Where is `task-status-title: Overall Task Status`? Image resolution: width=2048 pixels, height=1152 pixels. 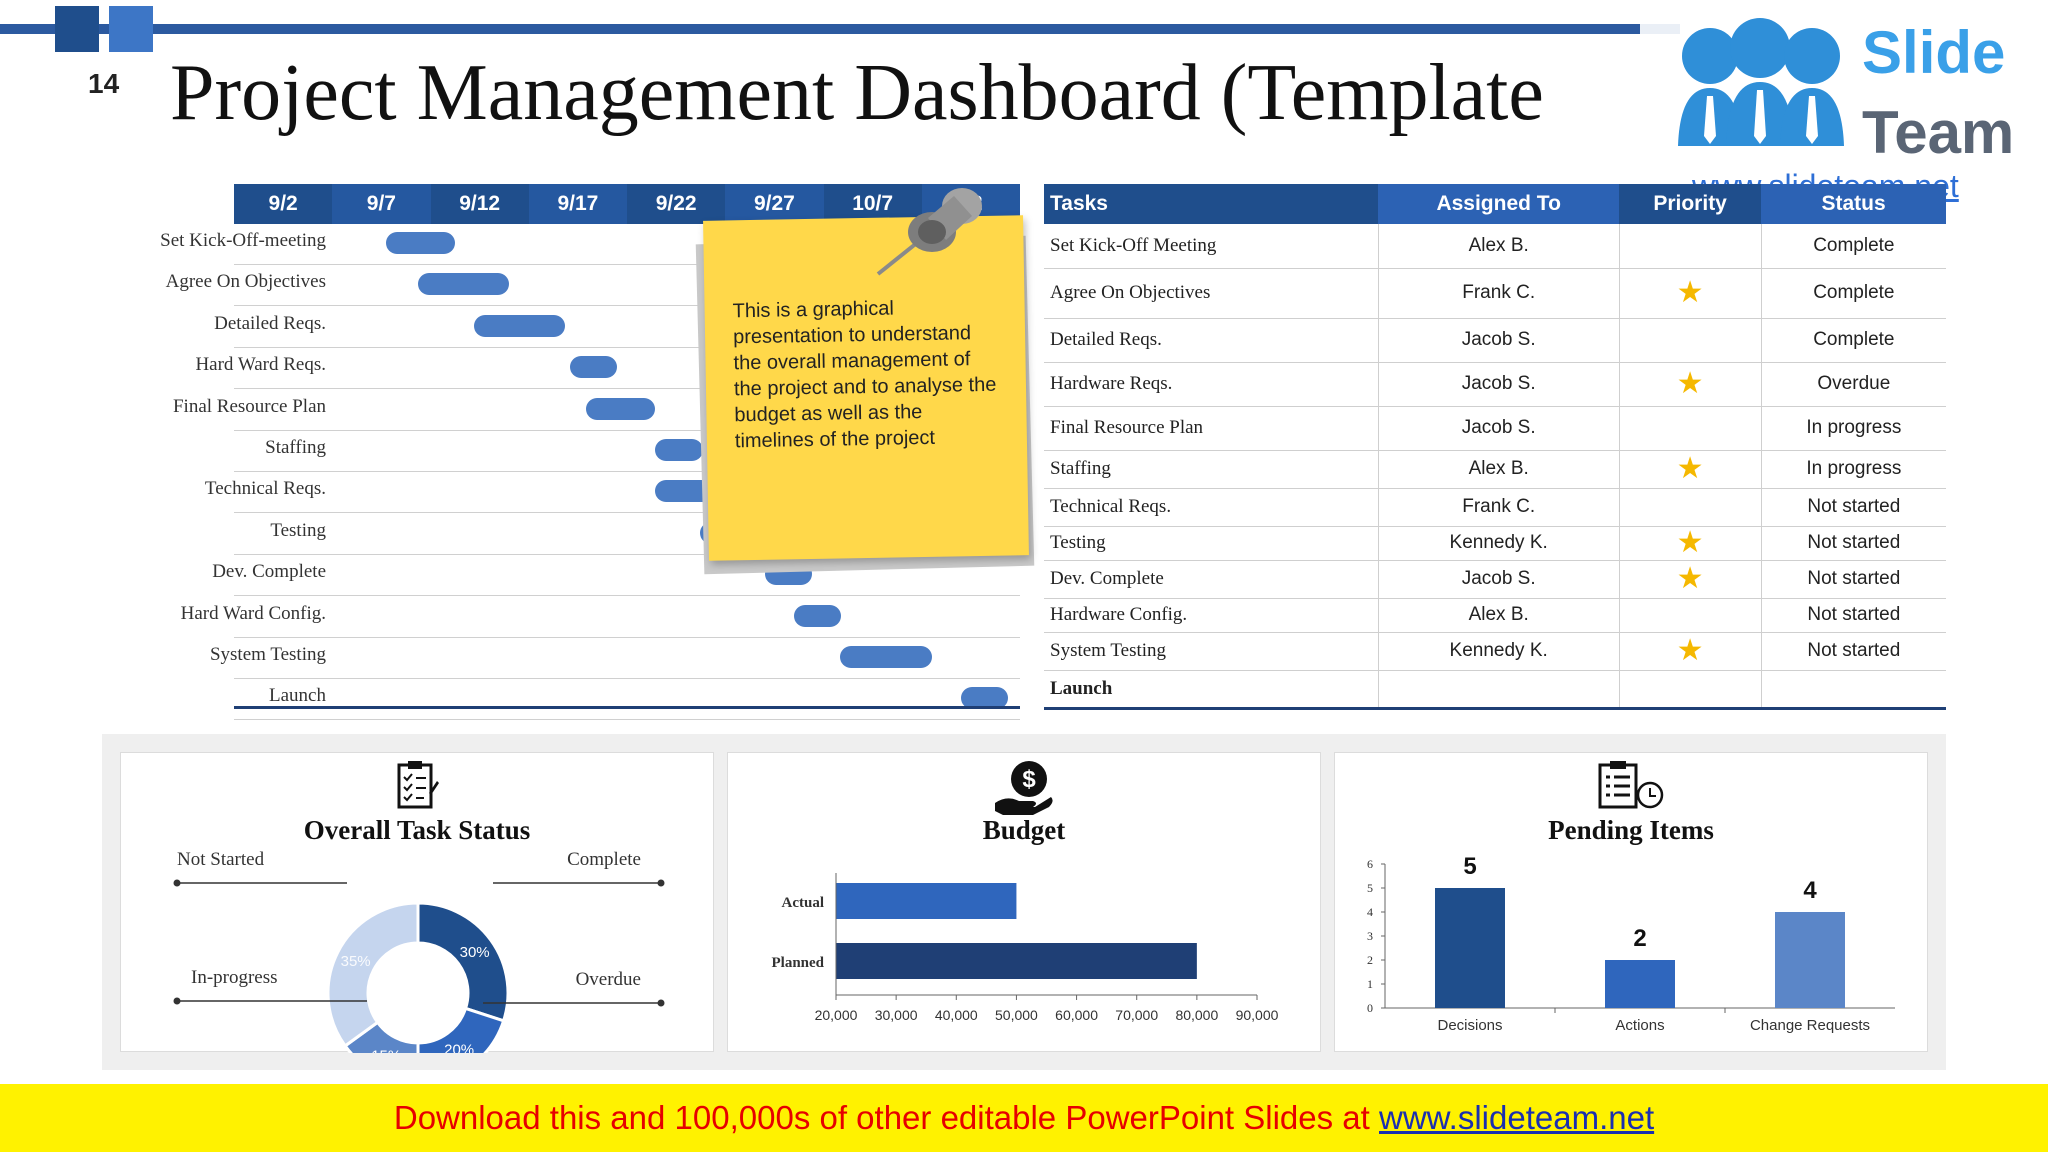
task-status-title: Overall Task Status is located at coordinates (417, 830).